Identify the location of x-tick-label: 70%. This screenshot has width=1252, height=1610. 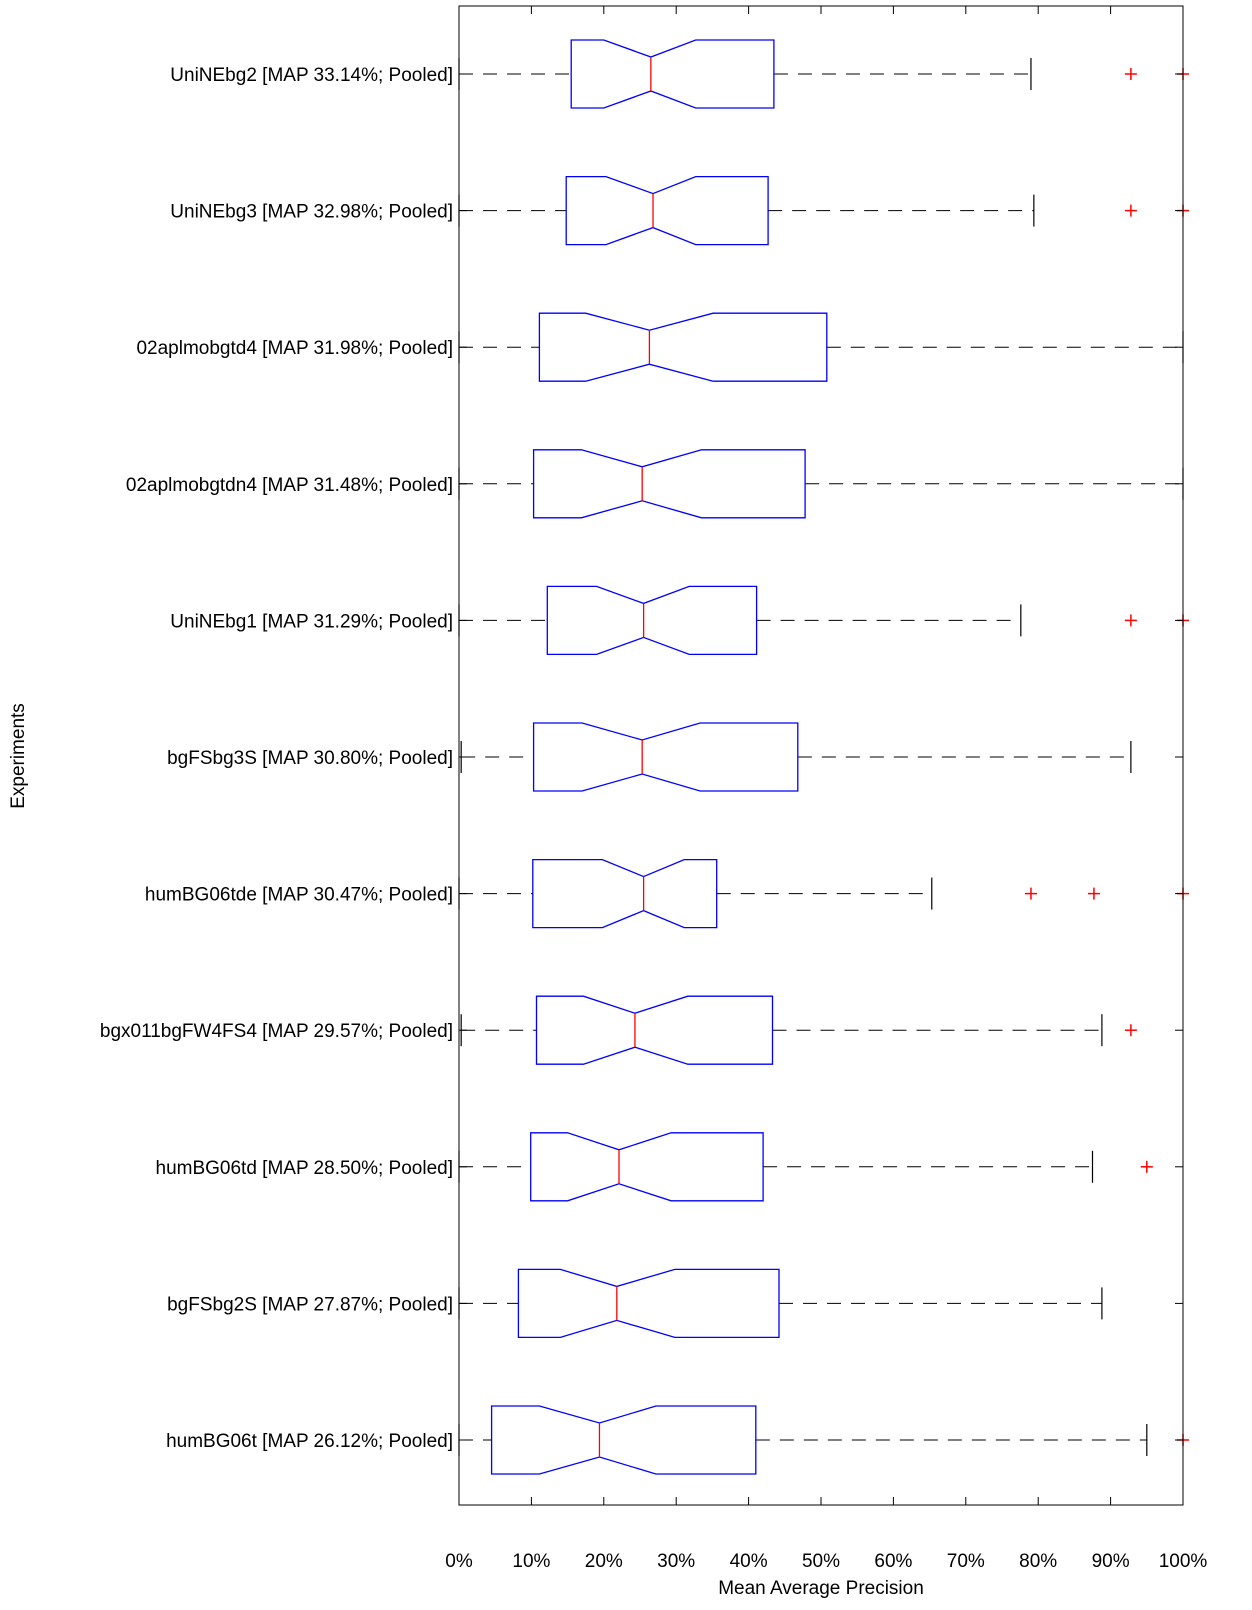
(966, 1561).